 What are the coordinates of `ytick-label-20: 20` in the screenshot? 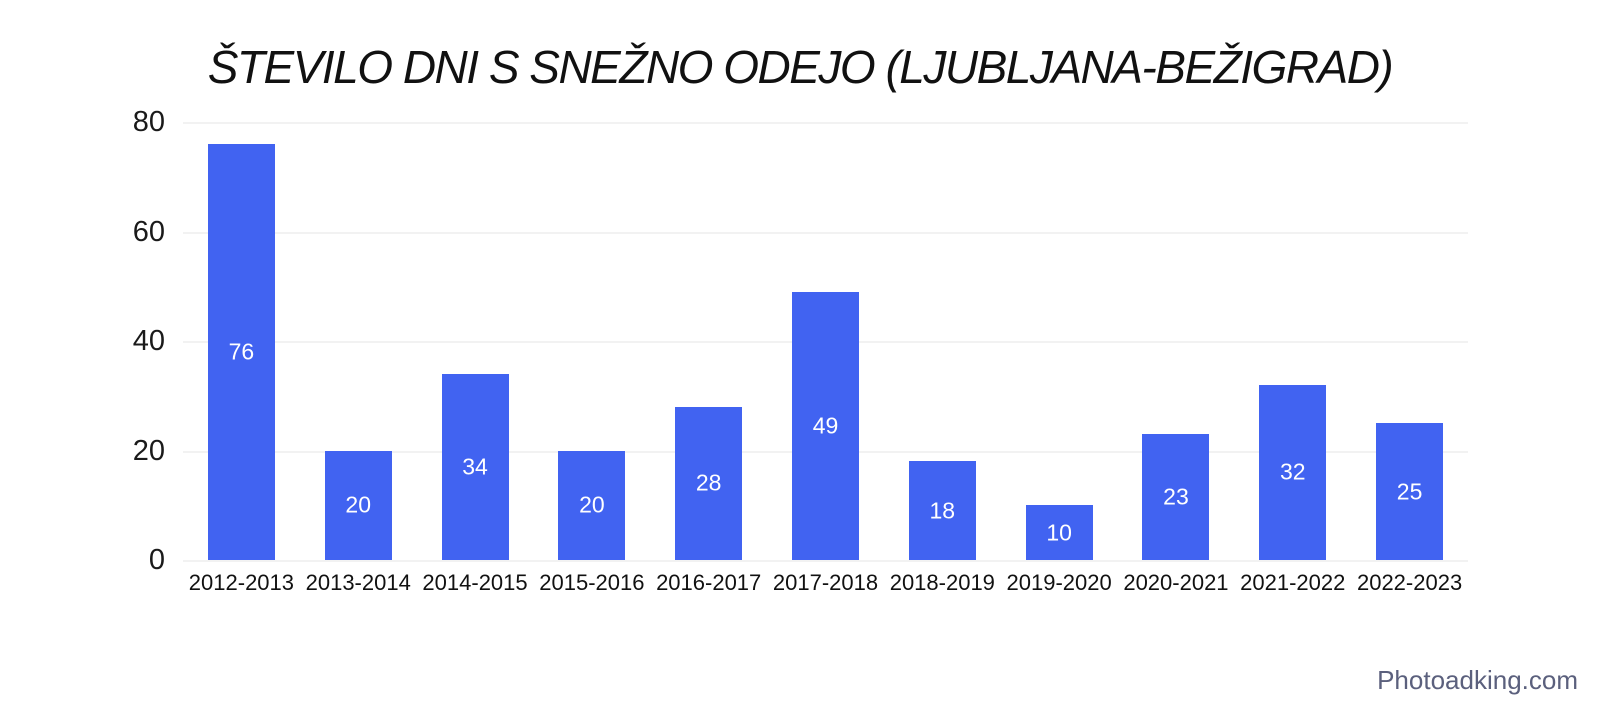 It's located at (148, 450).